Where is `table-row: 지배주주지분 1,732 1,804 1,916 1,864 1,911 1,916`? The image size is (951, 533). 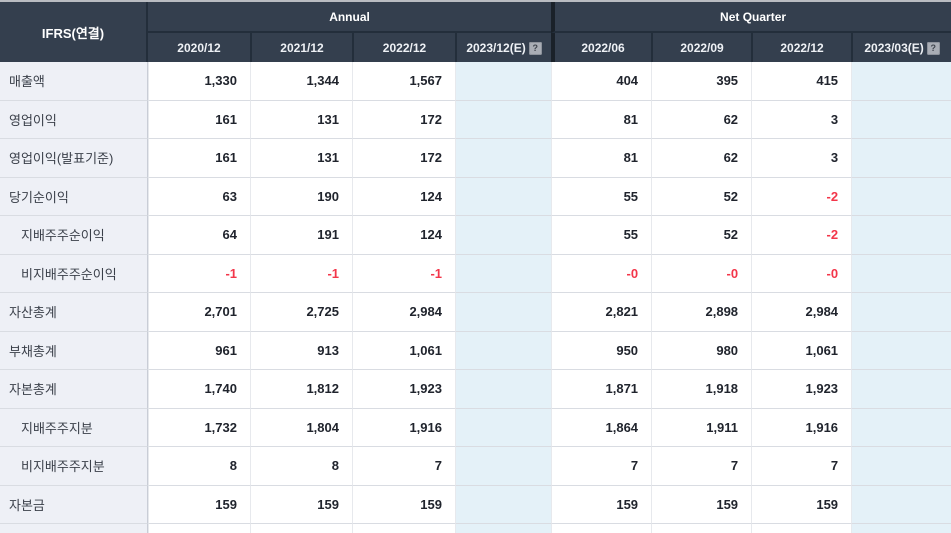
table-row: 지배주주지분 1,732 1,804 1,916 1,864 1,911 1,916 is located at coordinates (475, 427).